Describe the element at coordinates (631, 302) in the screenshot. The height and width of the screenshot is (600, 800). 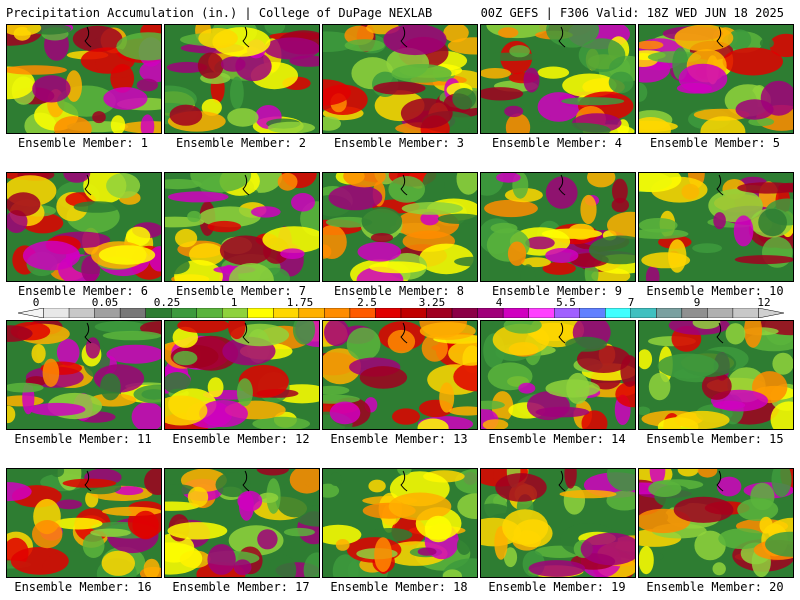
I see `legend-tick-label: 7` at that location.